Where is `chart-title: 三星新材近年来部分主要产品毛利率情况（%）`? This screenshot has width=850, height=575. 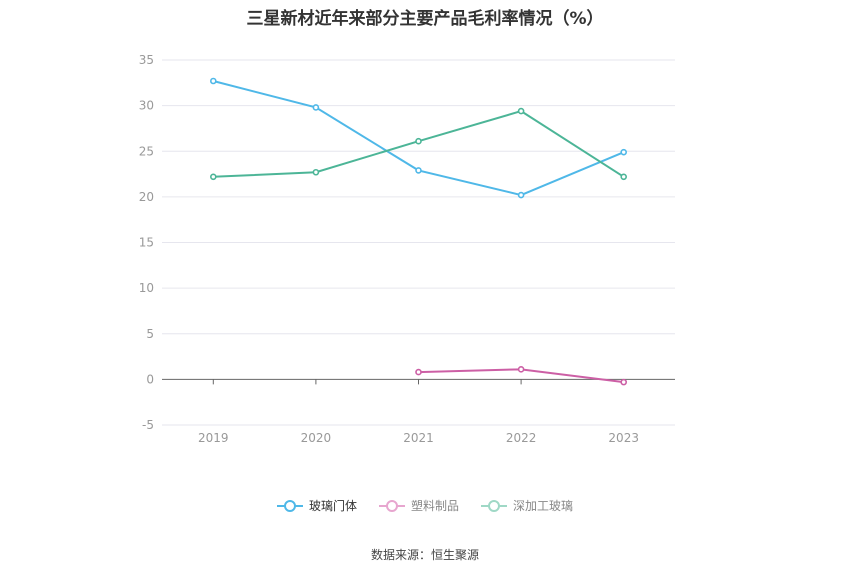
chart-title: 三星新材近年来部分主要产品毛利率情况（%） is located at coordinates (425, 19).